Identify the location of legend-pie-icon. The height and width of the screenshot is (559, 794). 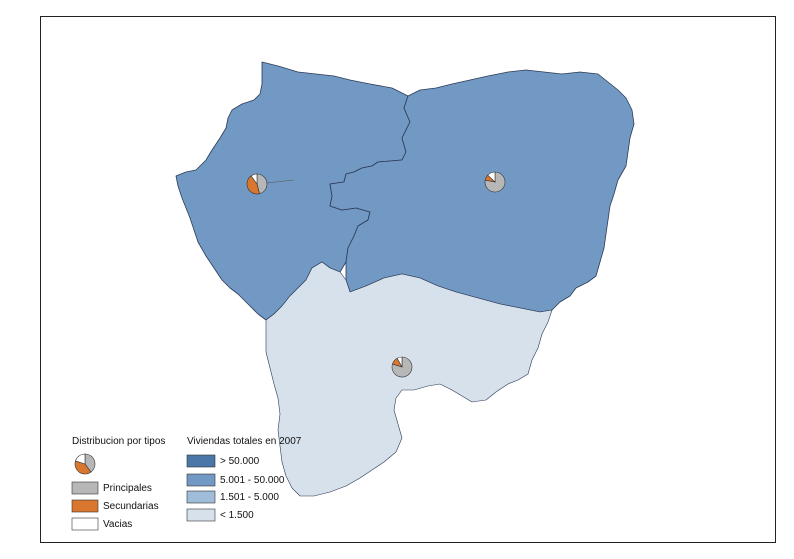
(85, 464).